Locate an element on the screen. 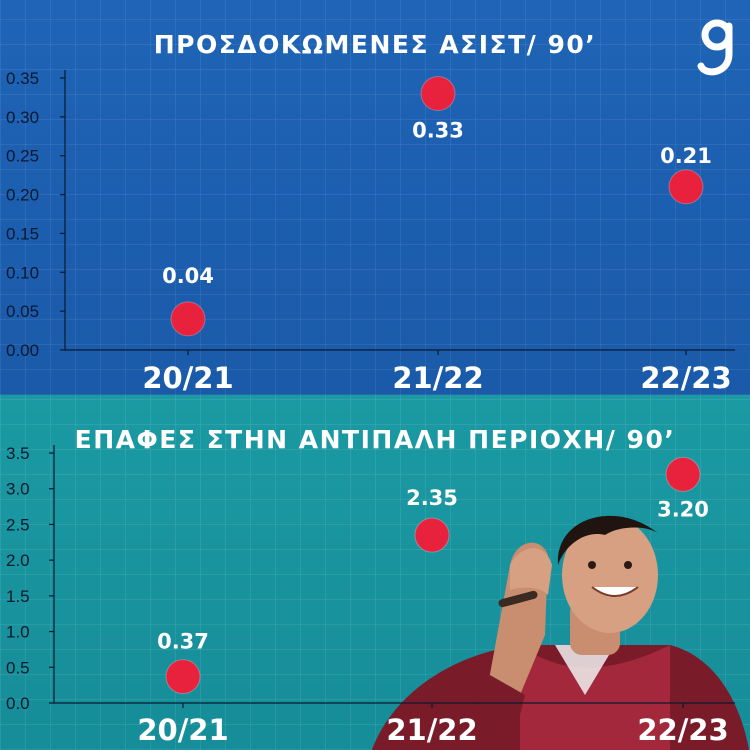 This screenshot has height=750, width=750. y-tick-label: 2.5 is located at coordinates (18, 524).